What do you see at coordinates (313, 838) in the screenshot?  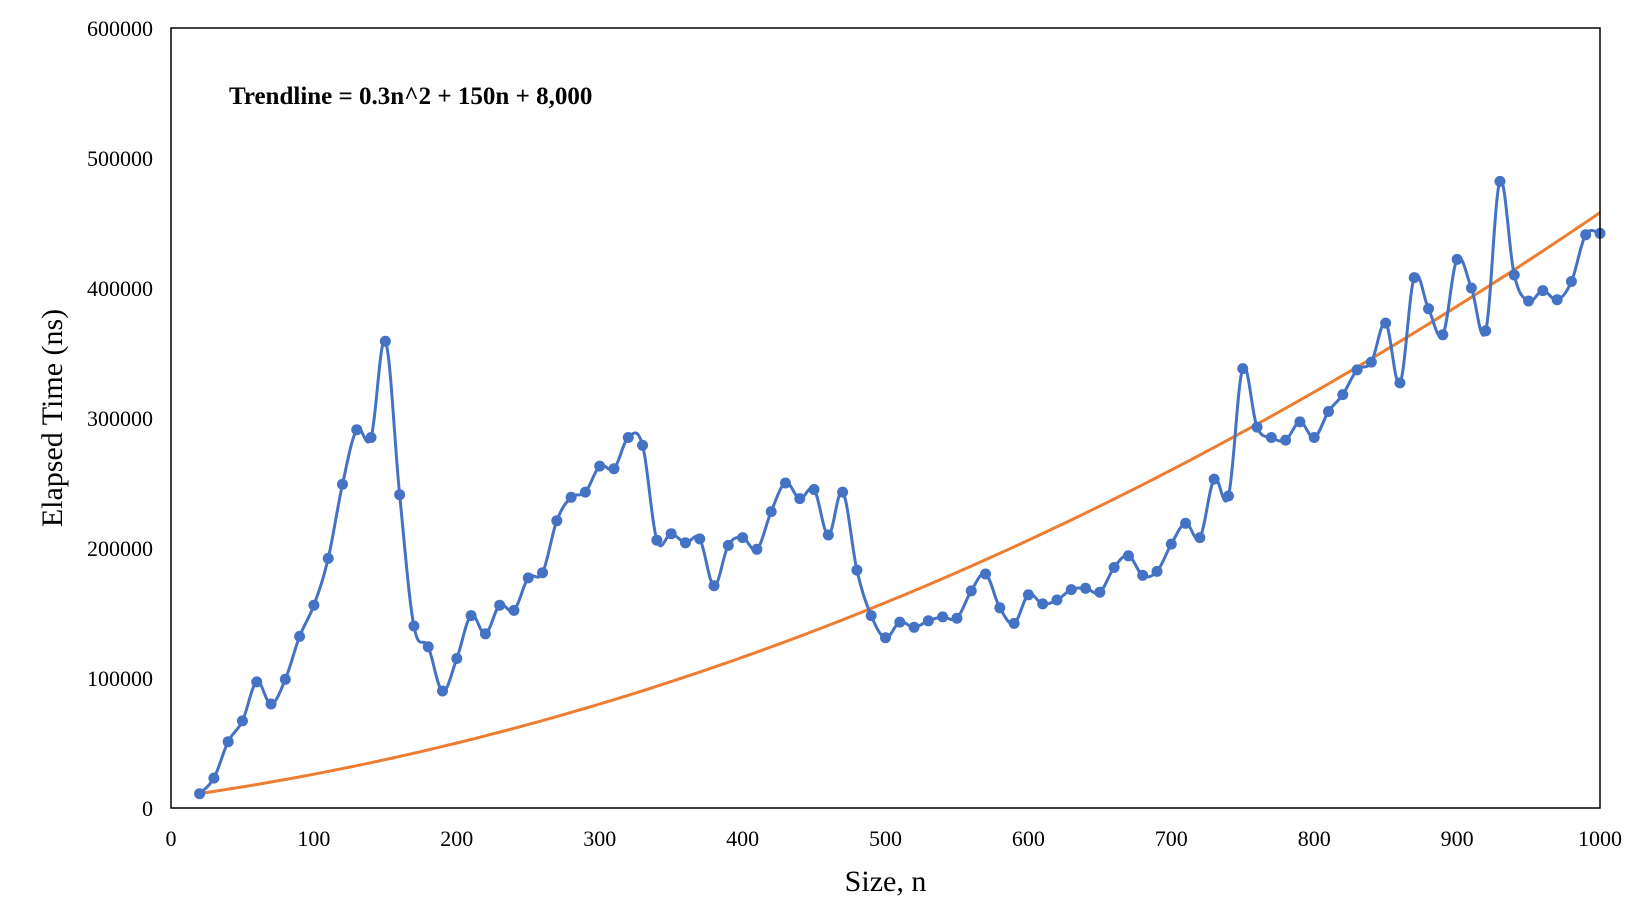 I see `x-tick-label: 100` at bounding box center [313, 838].